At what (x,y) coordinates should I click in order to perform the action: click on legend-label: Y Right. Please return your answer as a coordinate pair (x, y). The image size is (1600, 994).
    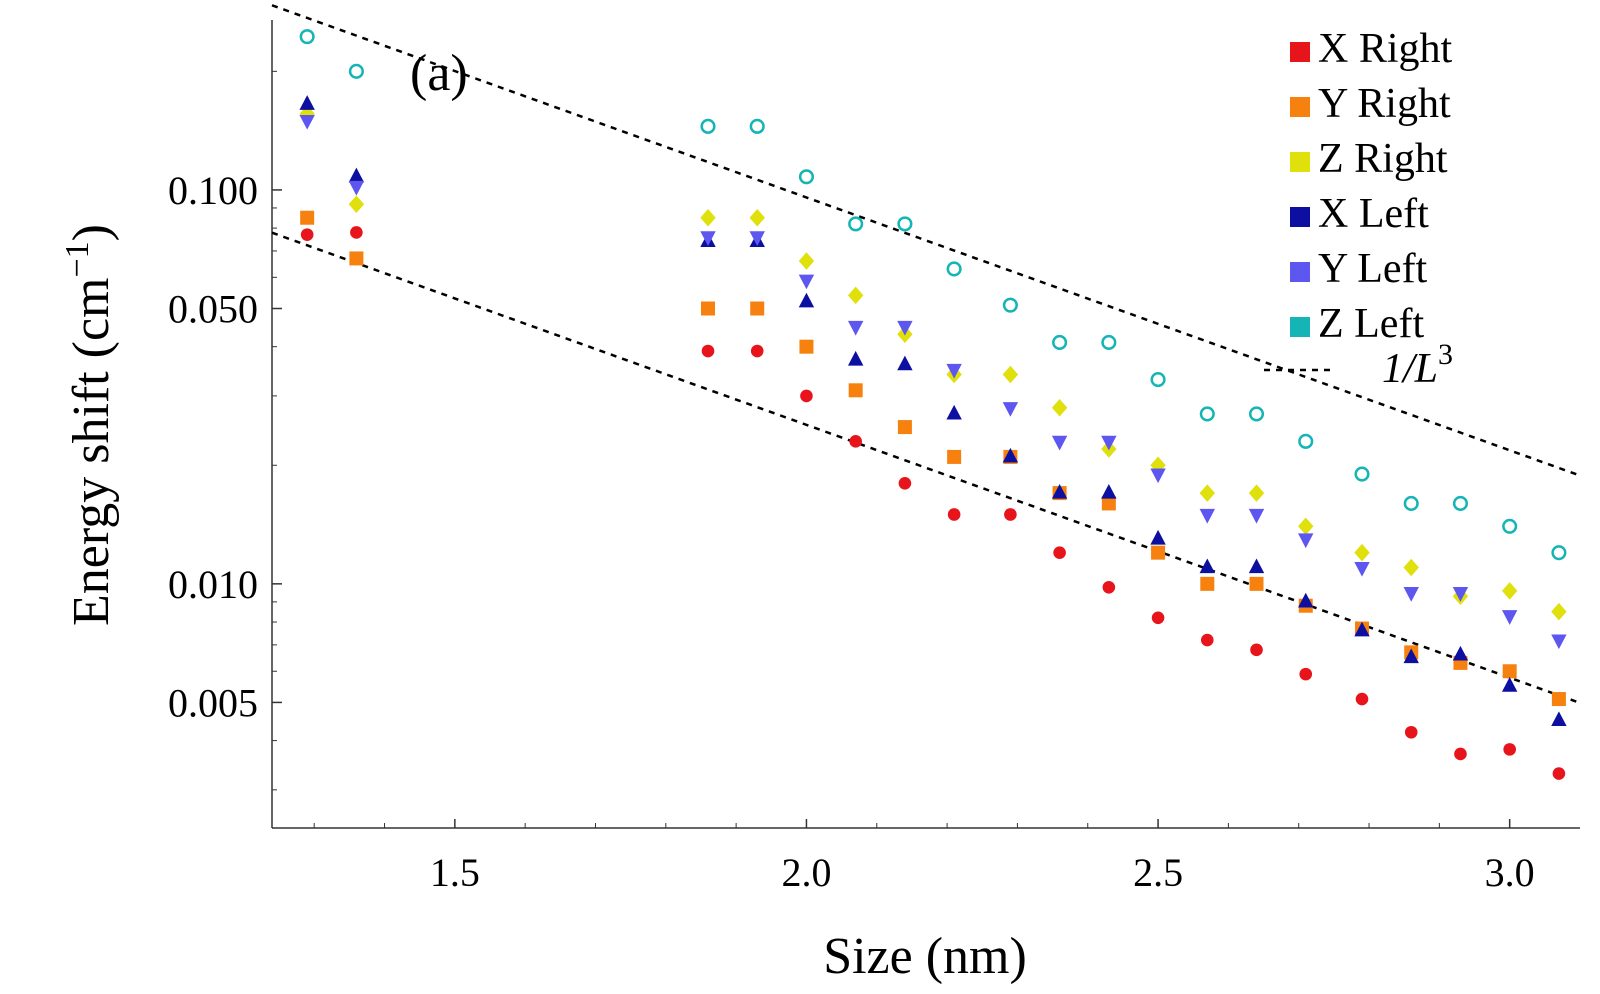
    Looking at the image, I should click on (1384, 104).